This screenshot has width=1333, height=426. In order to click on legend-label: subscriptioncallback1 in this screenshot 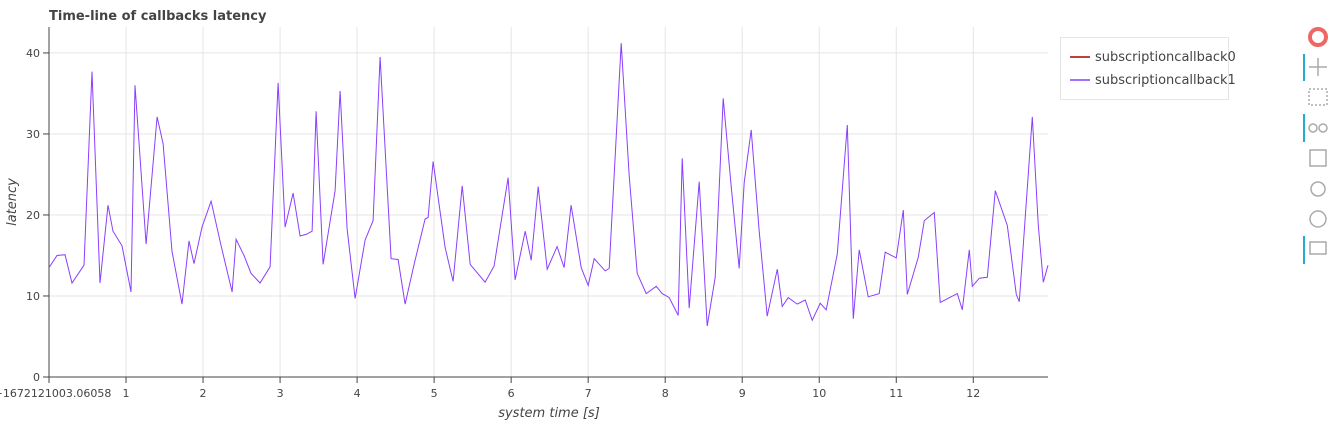, I will do `click(1165, 80)`.